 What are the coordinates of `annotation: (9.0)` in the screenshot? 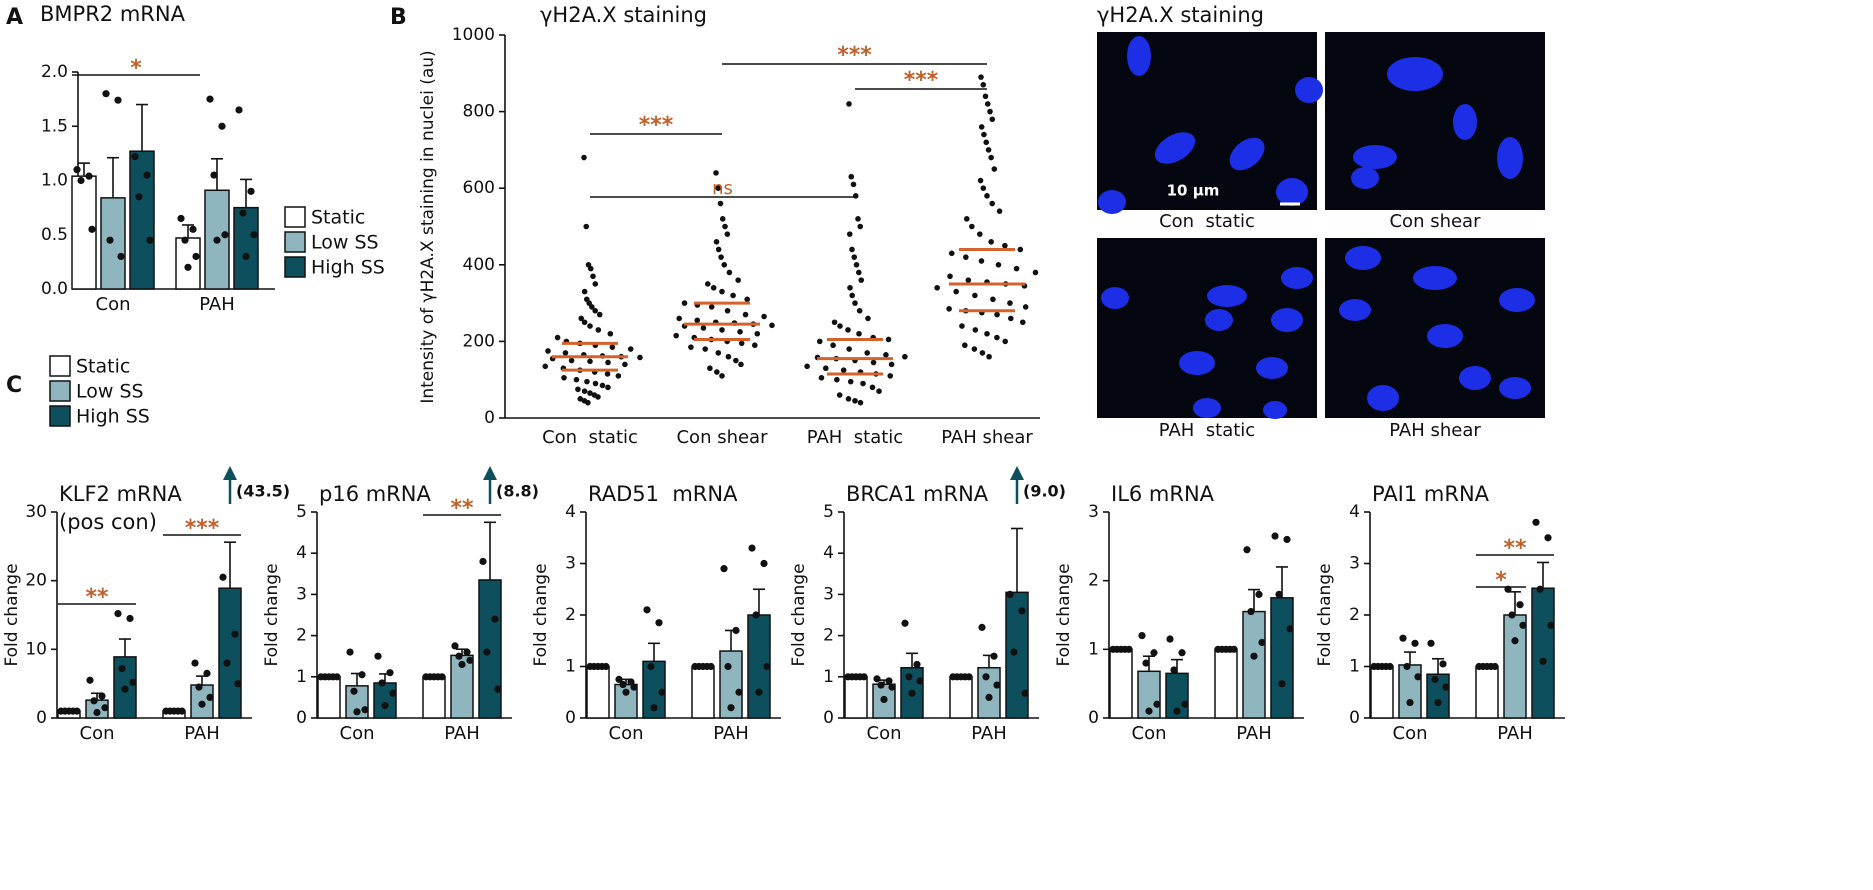 It's located at (1044, 491).